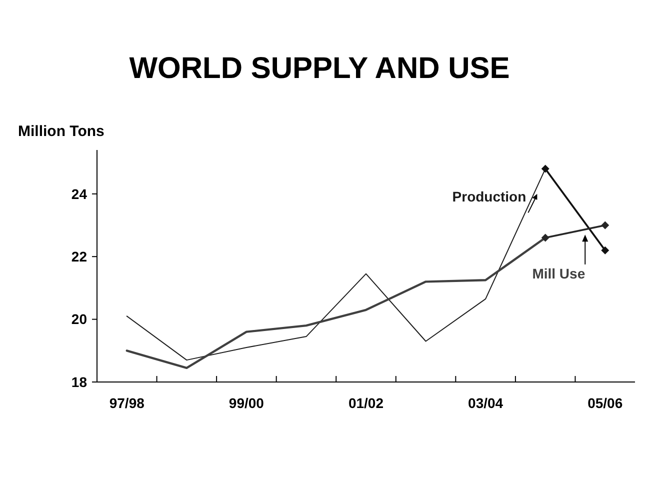 The width and height of the screenshot is (655, 479). What do you see at coordinates (79, 382) in the screenshot?
I see `y-tick-label: 18` at bounding box center [79, 382].